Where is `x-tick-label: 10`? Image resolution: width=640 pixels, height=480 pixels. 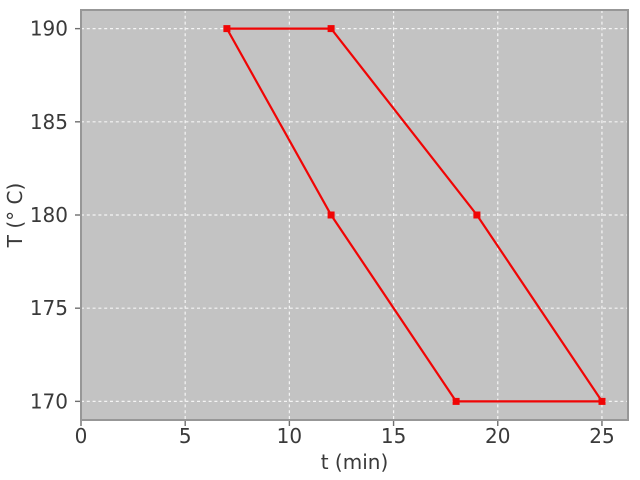 x-tick-label: 10 is located at coordinates (289, 436).